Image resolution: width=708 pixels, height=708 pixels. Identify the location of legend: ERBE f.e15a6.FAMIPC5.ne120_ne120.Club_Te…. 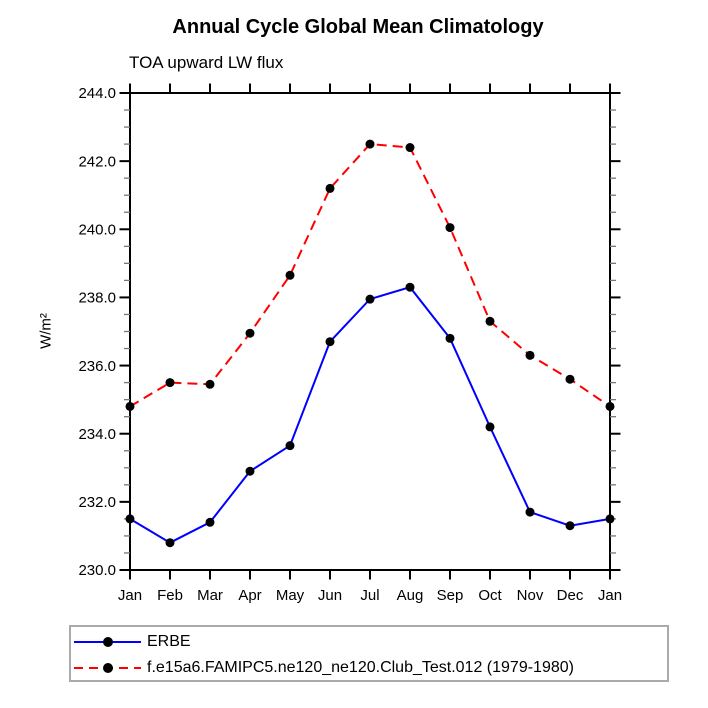
(369, 653).